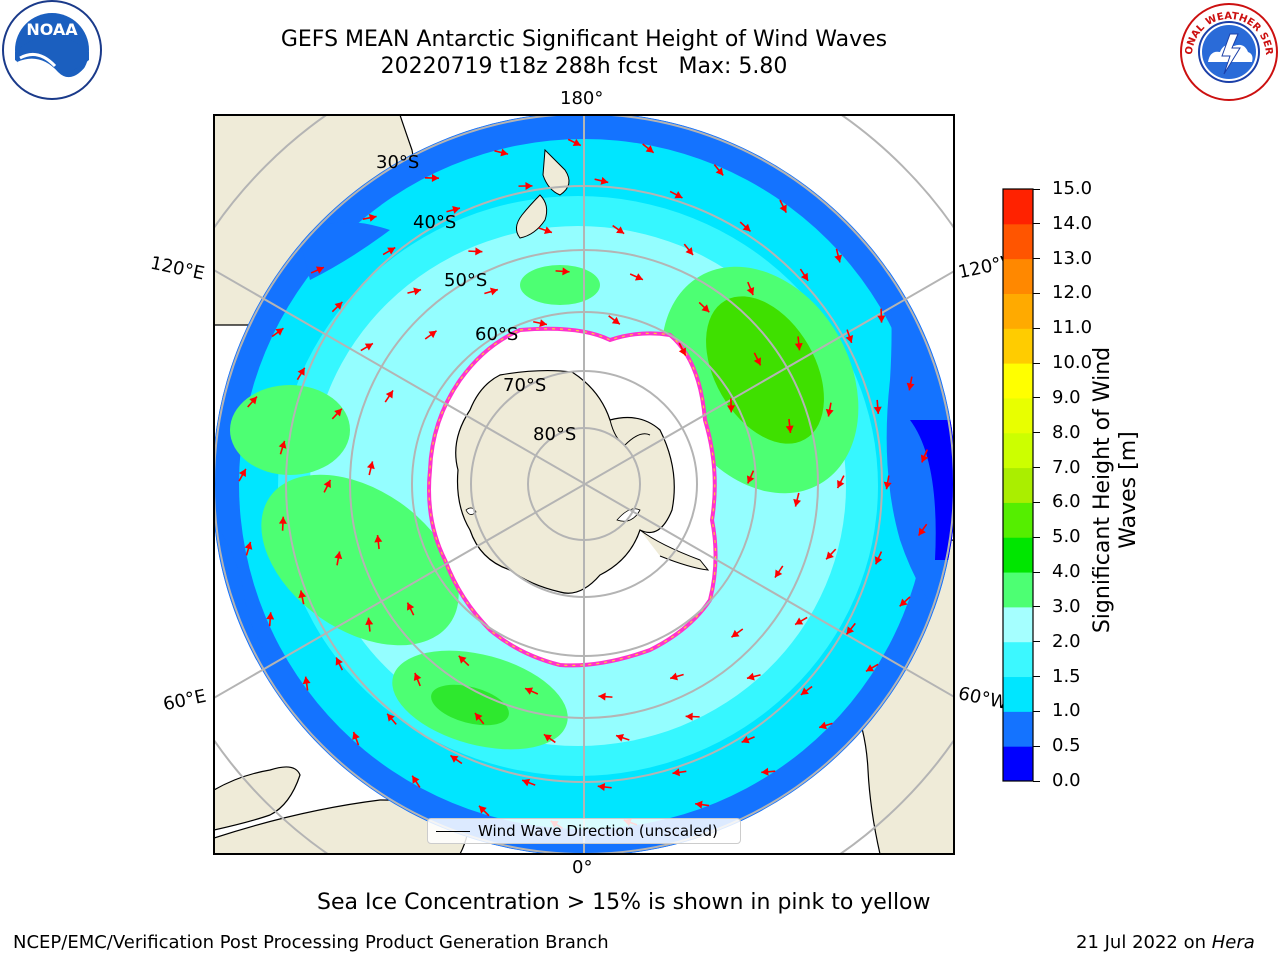  What do you see at coordinates (1228, 51) in the screenshot?
I see `nws-logo: NATIONAL WEATHER SERVICE` at bounding box center [1228, 51].